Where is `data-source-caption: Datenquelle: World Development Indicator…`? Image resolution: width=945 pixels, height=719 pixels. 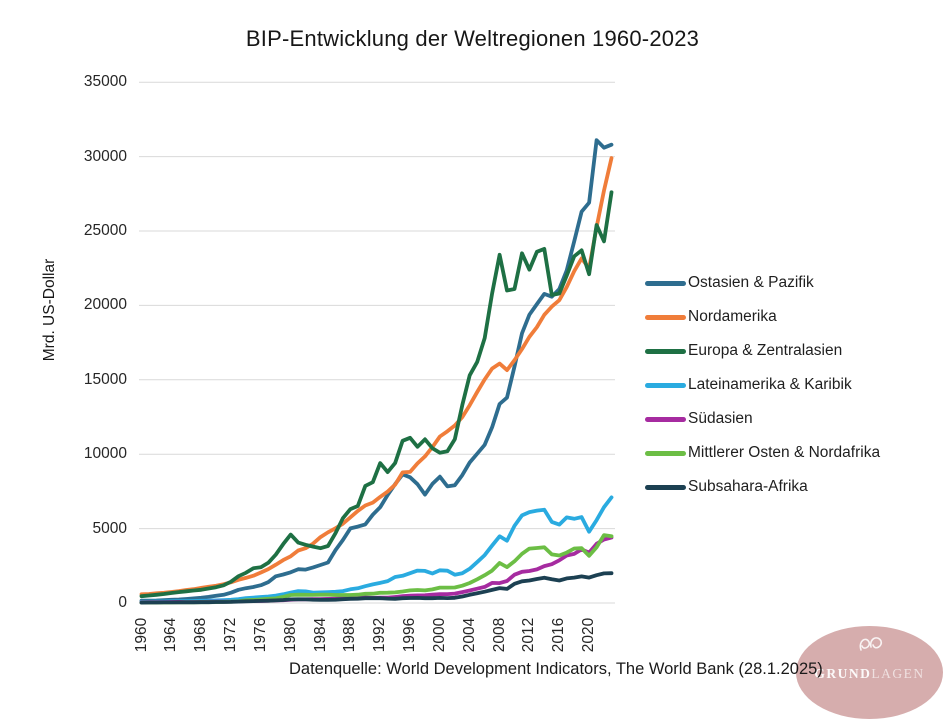
data-source-caption: Datenquelle: World Development Indicator… is located at coordinates (556, 669).